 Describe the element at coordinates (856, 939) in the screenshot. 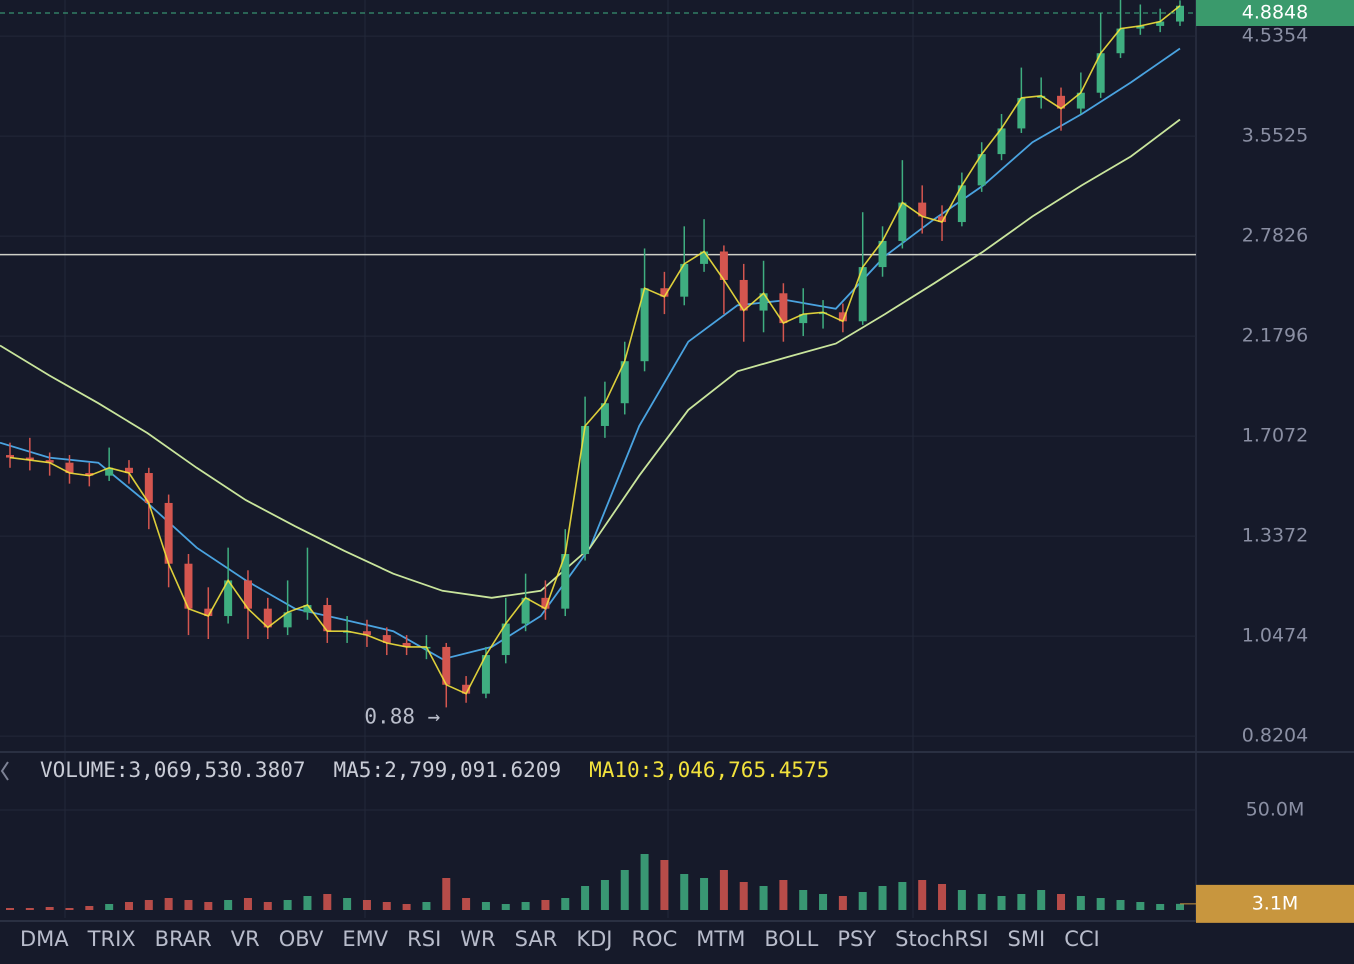

I see `indicator-tab: PSY` at that location.